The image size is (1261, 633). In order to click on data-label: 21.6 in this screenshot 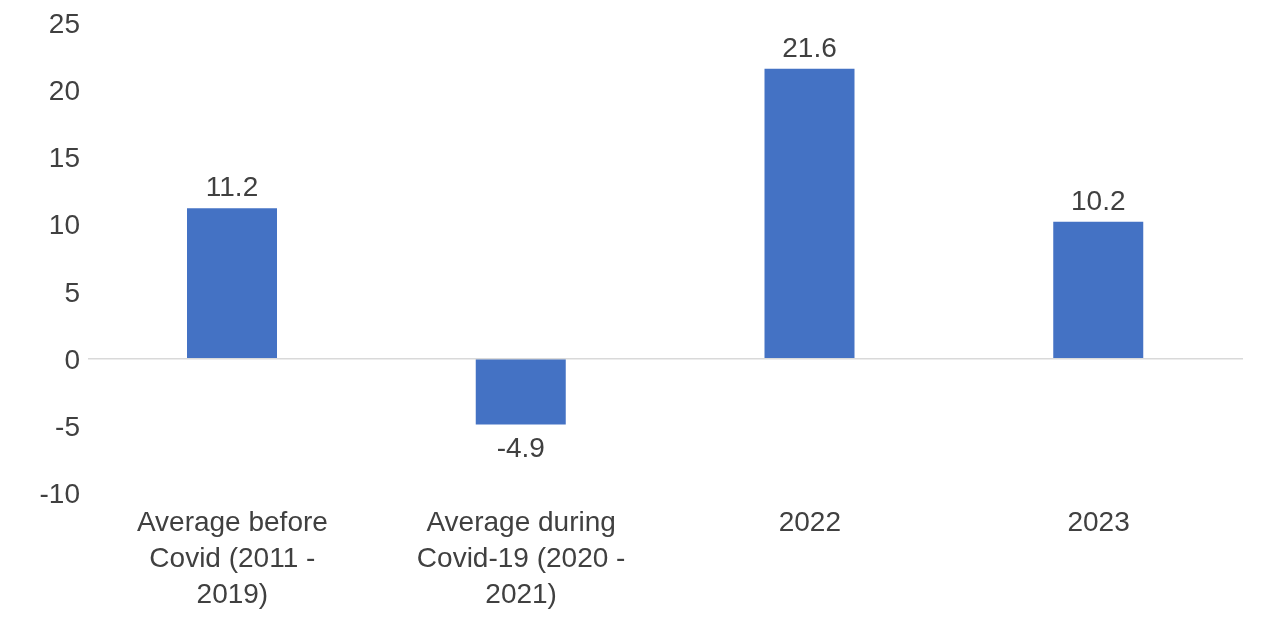, I will do `click(809, 47)`.